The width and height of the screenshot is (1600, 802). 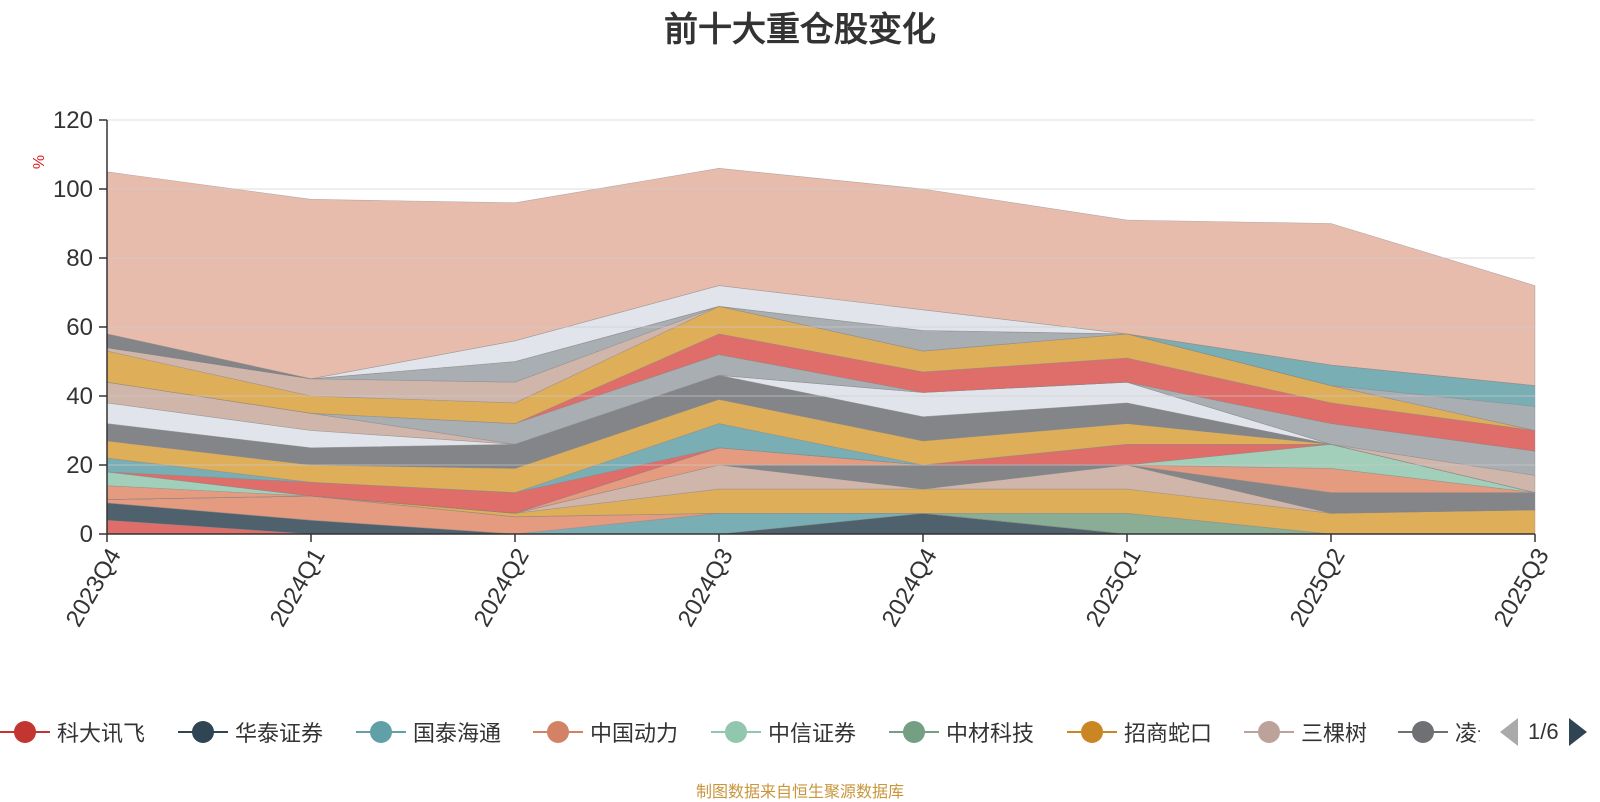 I want to click on legend-label: 中材科技, so click(x=990, y=733).